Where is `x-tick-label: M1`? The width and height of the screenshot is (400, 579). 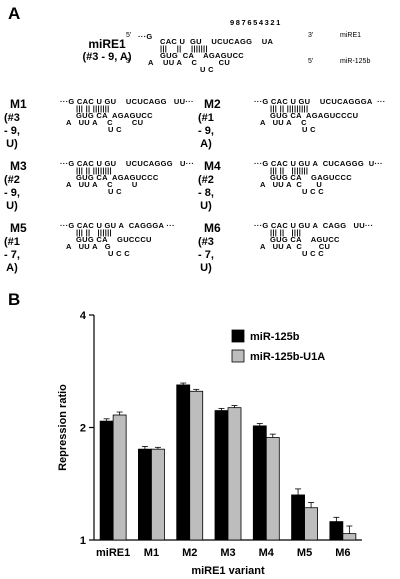 x-tick-label: M1 is located at coordinates (151, 553).